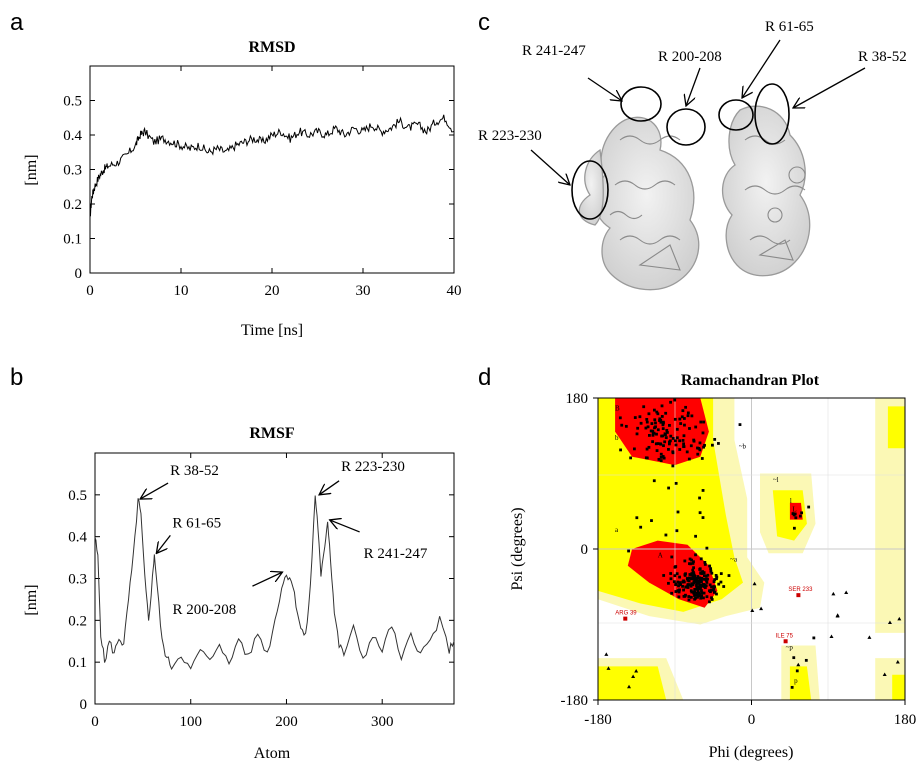 The height and width of the screenshot is (762, 920). I want to click on structure-arrows, so click(698, 112).